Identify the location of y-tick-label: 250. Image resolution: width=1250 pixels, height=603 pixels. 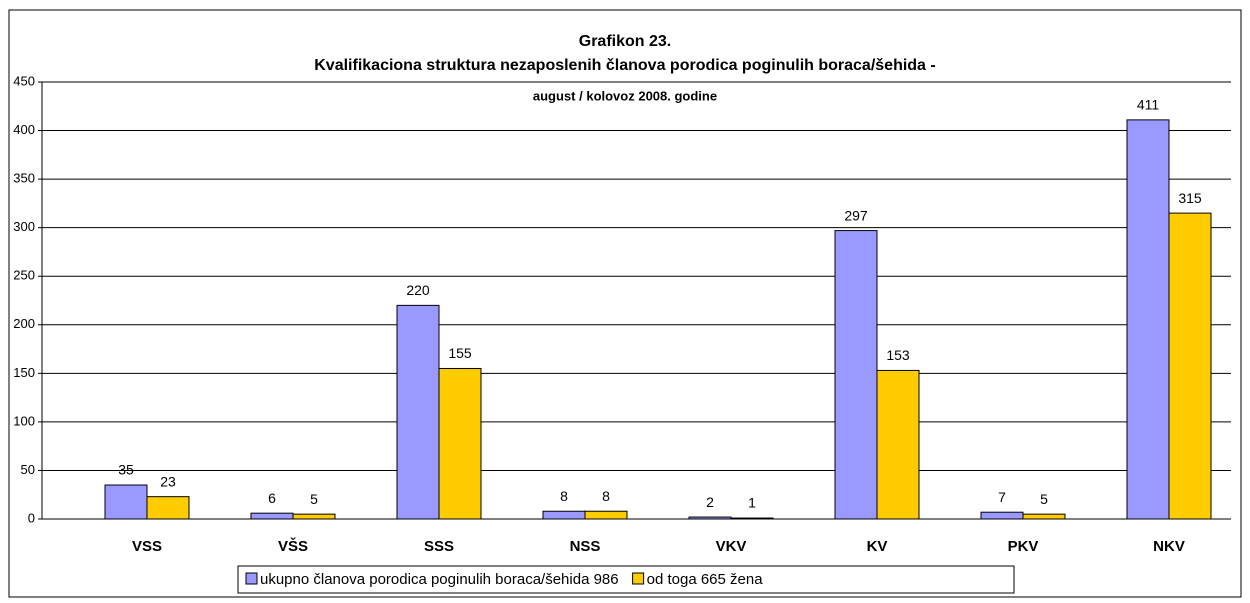
(24, 275).